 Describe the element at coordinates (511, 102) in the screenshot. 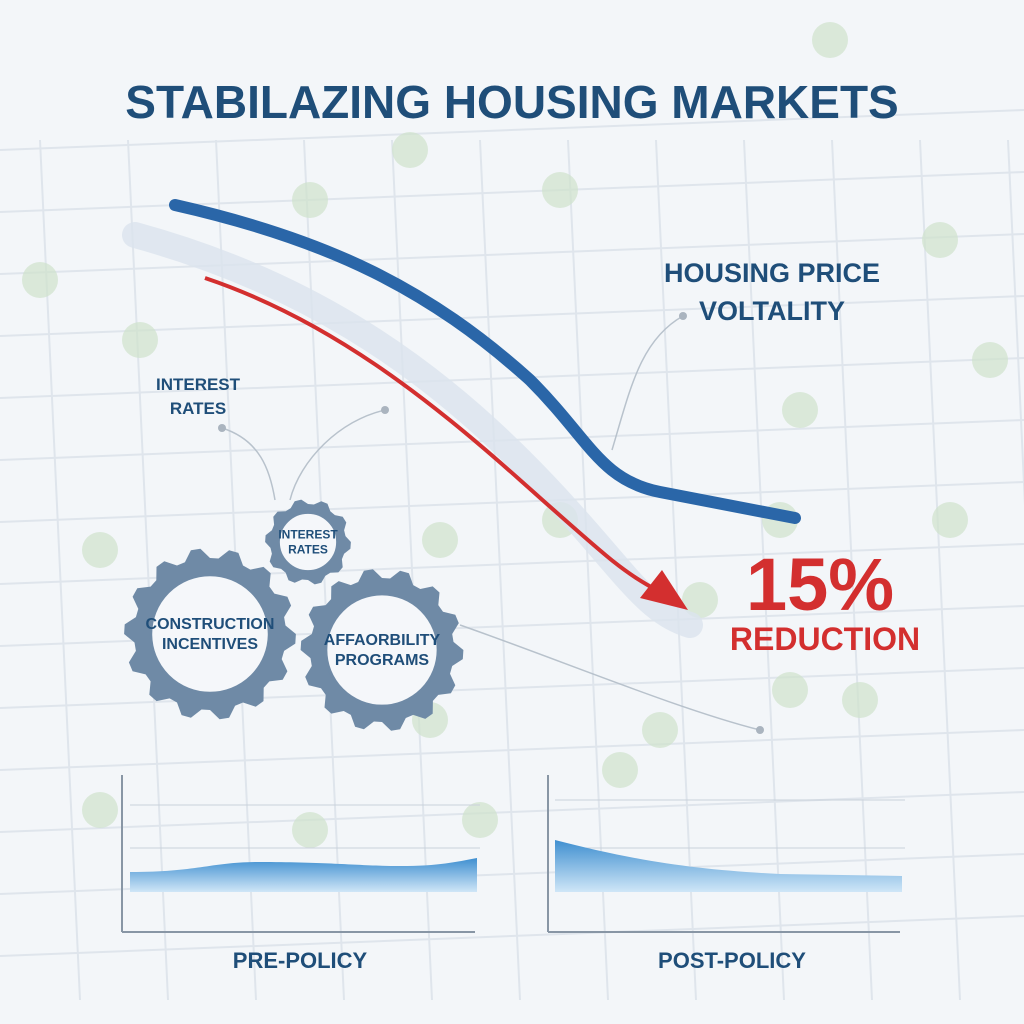

I see `title: STABILAZING HOUSING MARKETS` at that location.